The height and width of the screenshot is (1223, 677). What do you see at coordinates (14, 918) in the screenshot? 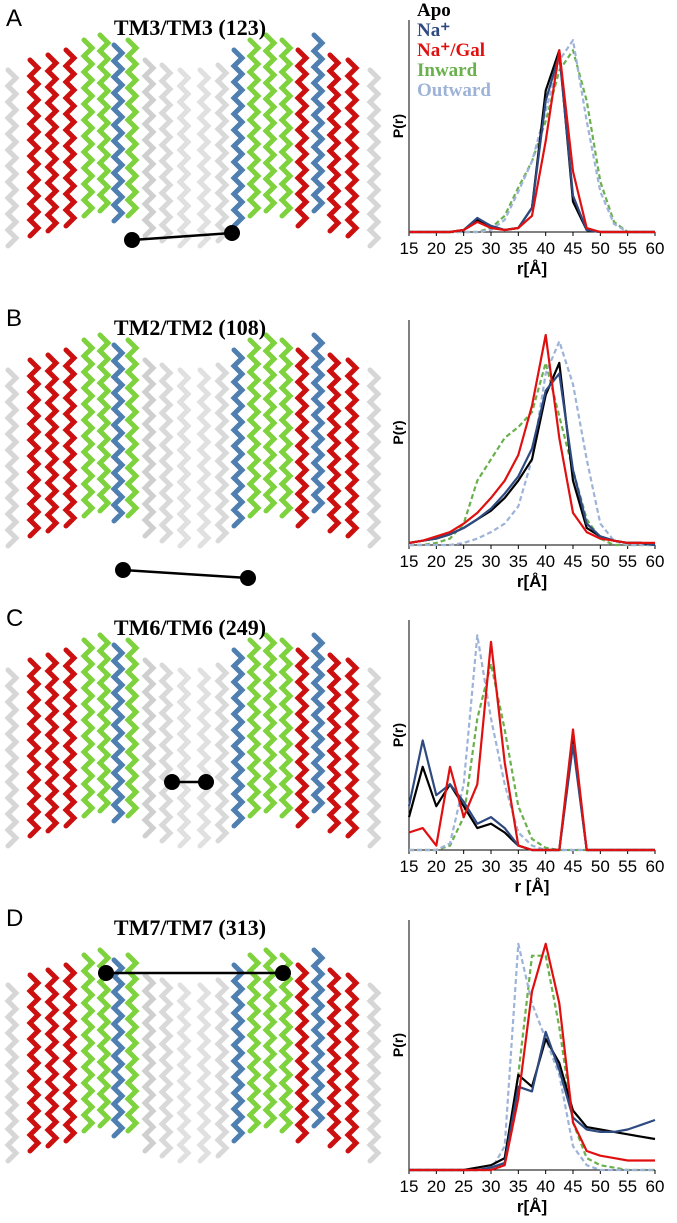
I see `panel-label: D` at bounding box center [14, 918].